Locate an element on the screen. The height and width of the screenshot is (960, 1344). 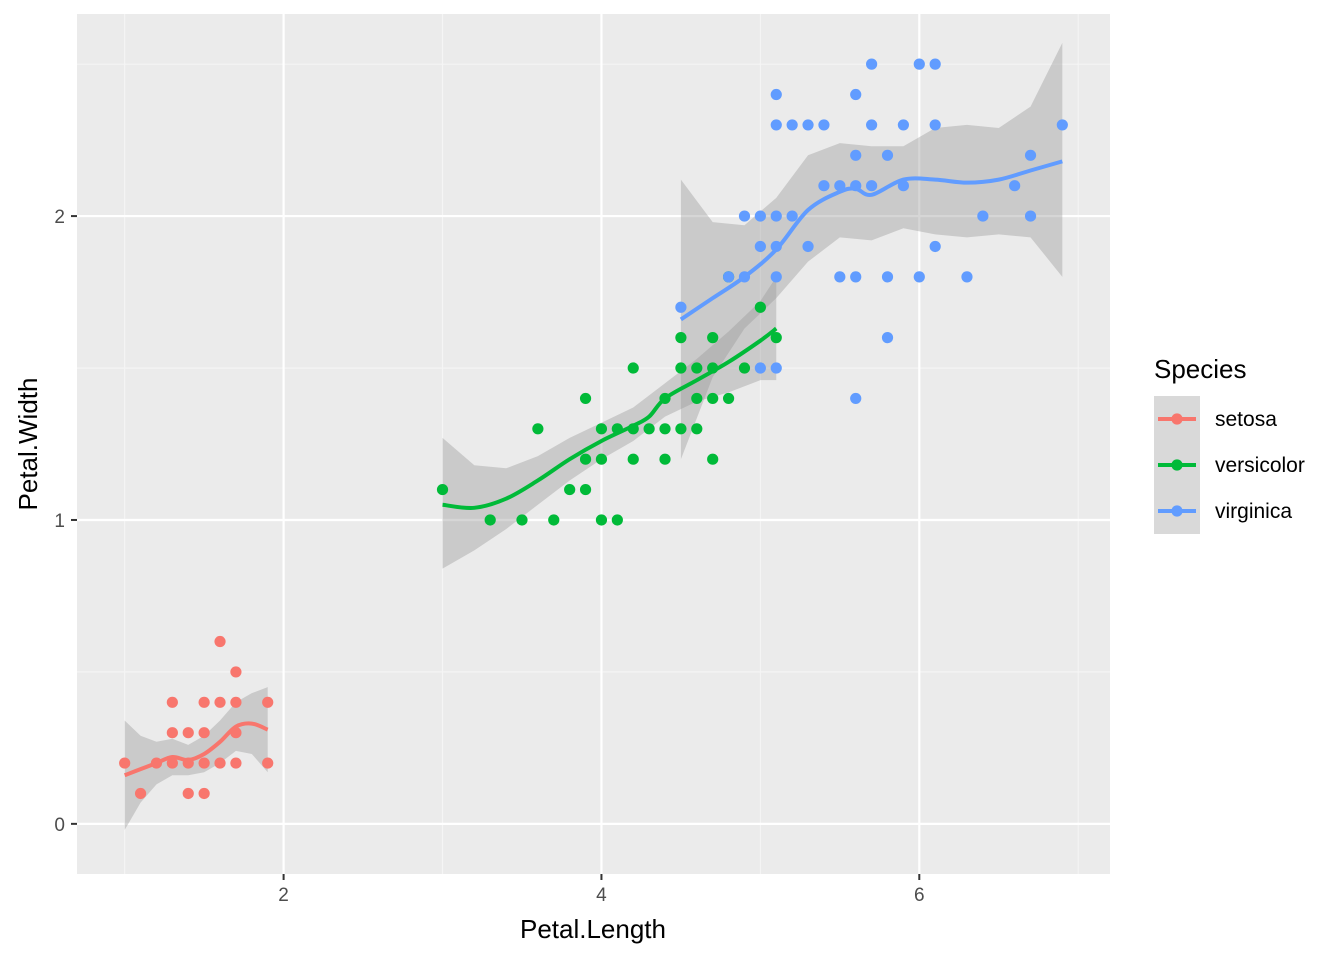
versicolor-smooth-line is located at coordinates (610, 418).